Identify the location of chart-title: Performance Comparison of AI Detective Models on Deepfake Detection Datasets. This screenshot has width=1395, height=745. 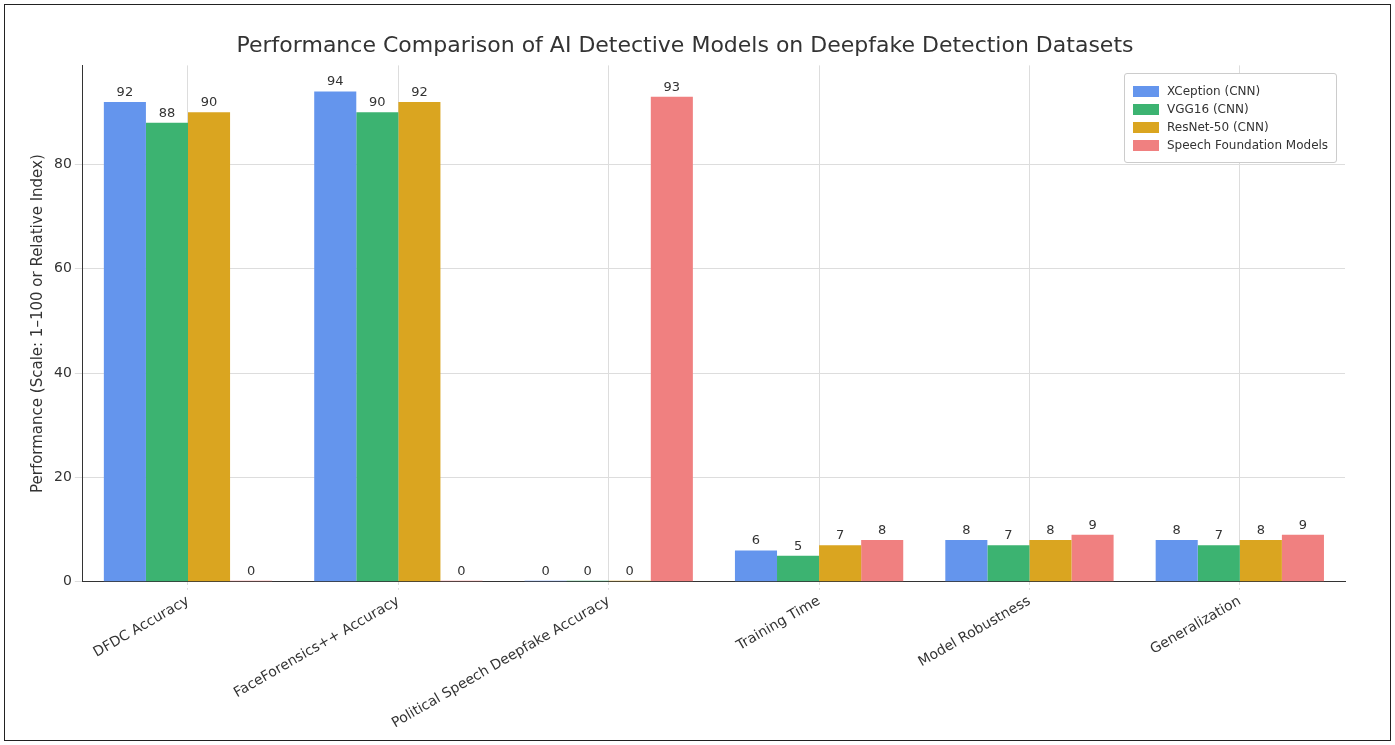
(685, 44).